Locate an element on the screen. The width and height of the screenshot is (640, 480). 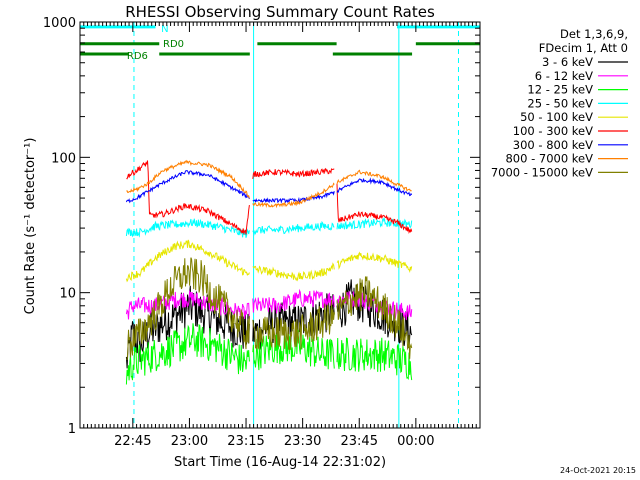
flag-label-rd0: RD0 is located at coordinates (173, 44).